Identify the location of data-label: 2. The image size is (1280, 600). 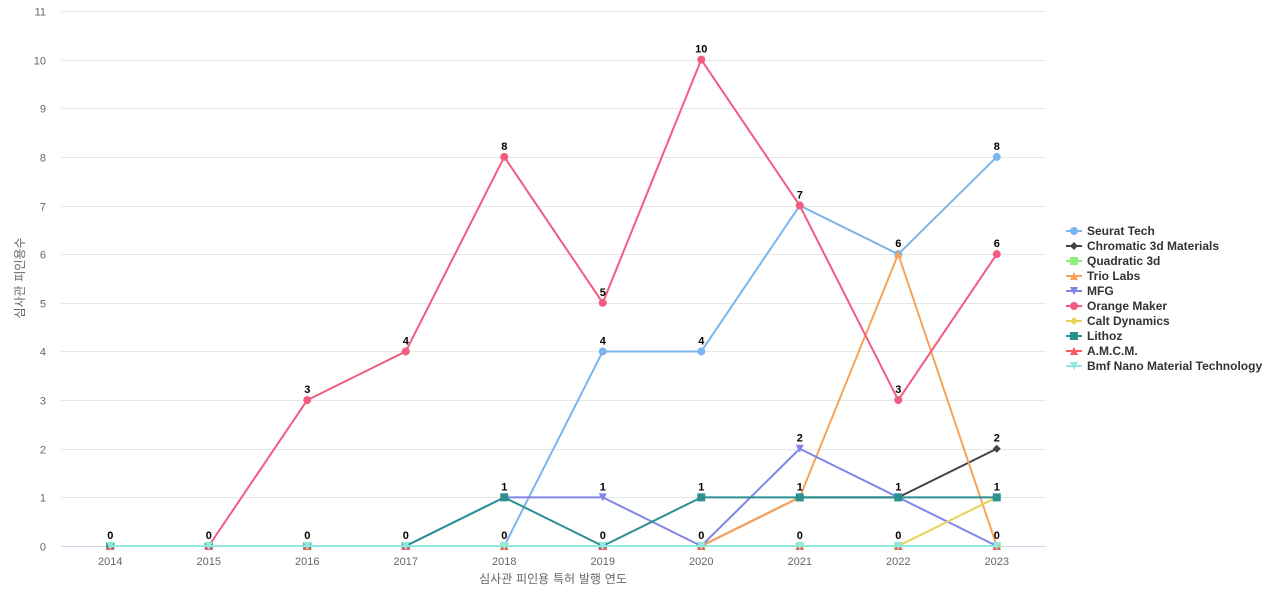
(800, 439).